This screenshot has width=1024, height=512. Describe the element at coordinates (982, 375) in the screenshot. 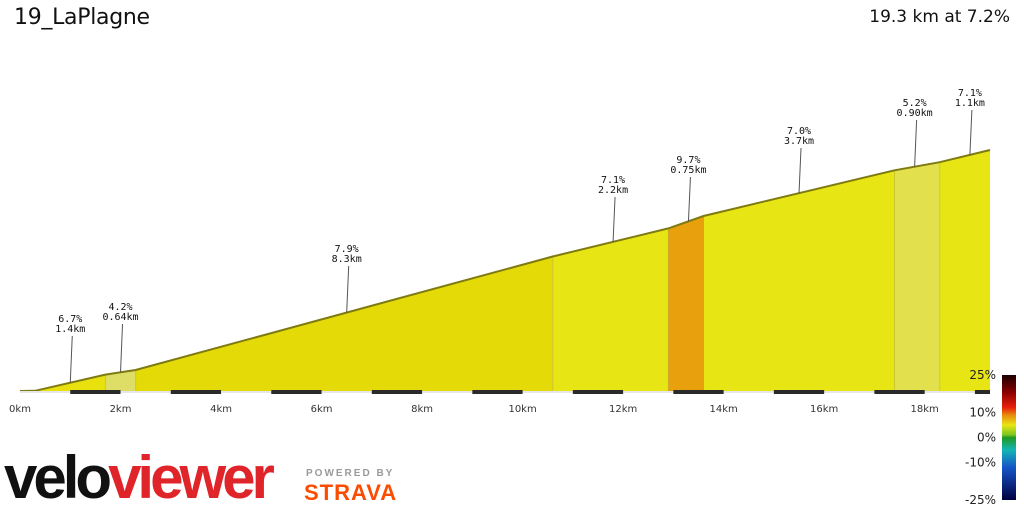

I see `gradient-scale-label: 25%` at that location.